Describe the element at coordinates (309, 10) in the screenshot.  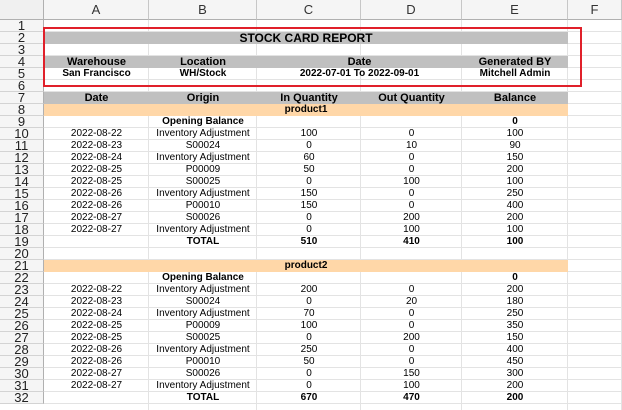
I see `column-header-c: C` at that location.